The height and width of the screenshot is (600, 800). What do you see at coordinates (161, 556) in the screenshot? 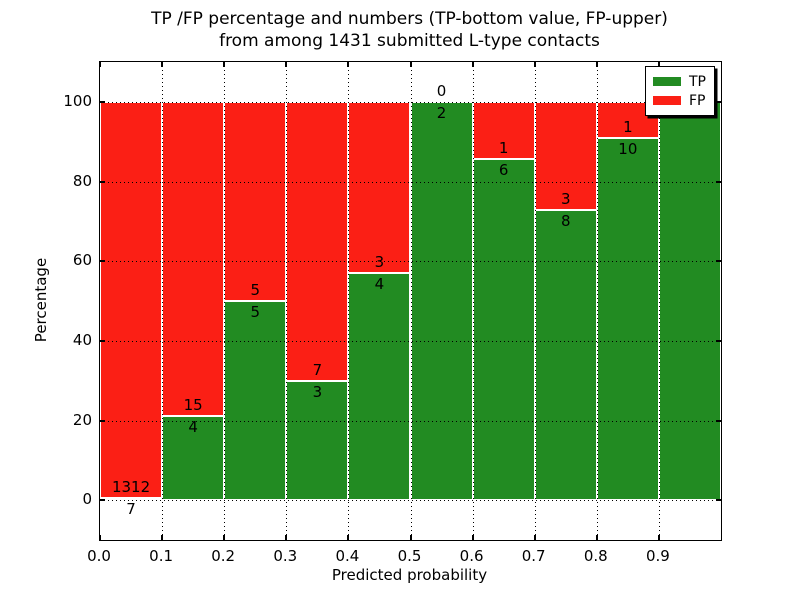
I see `x-tick-label: 0.1` at bounding box center [161, 556].